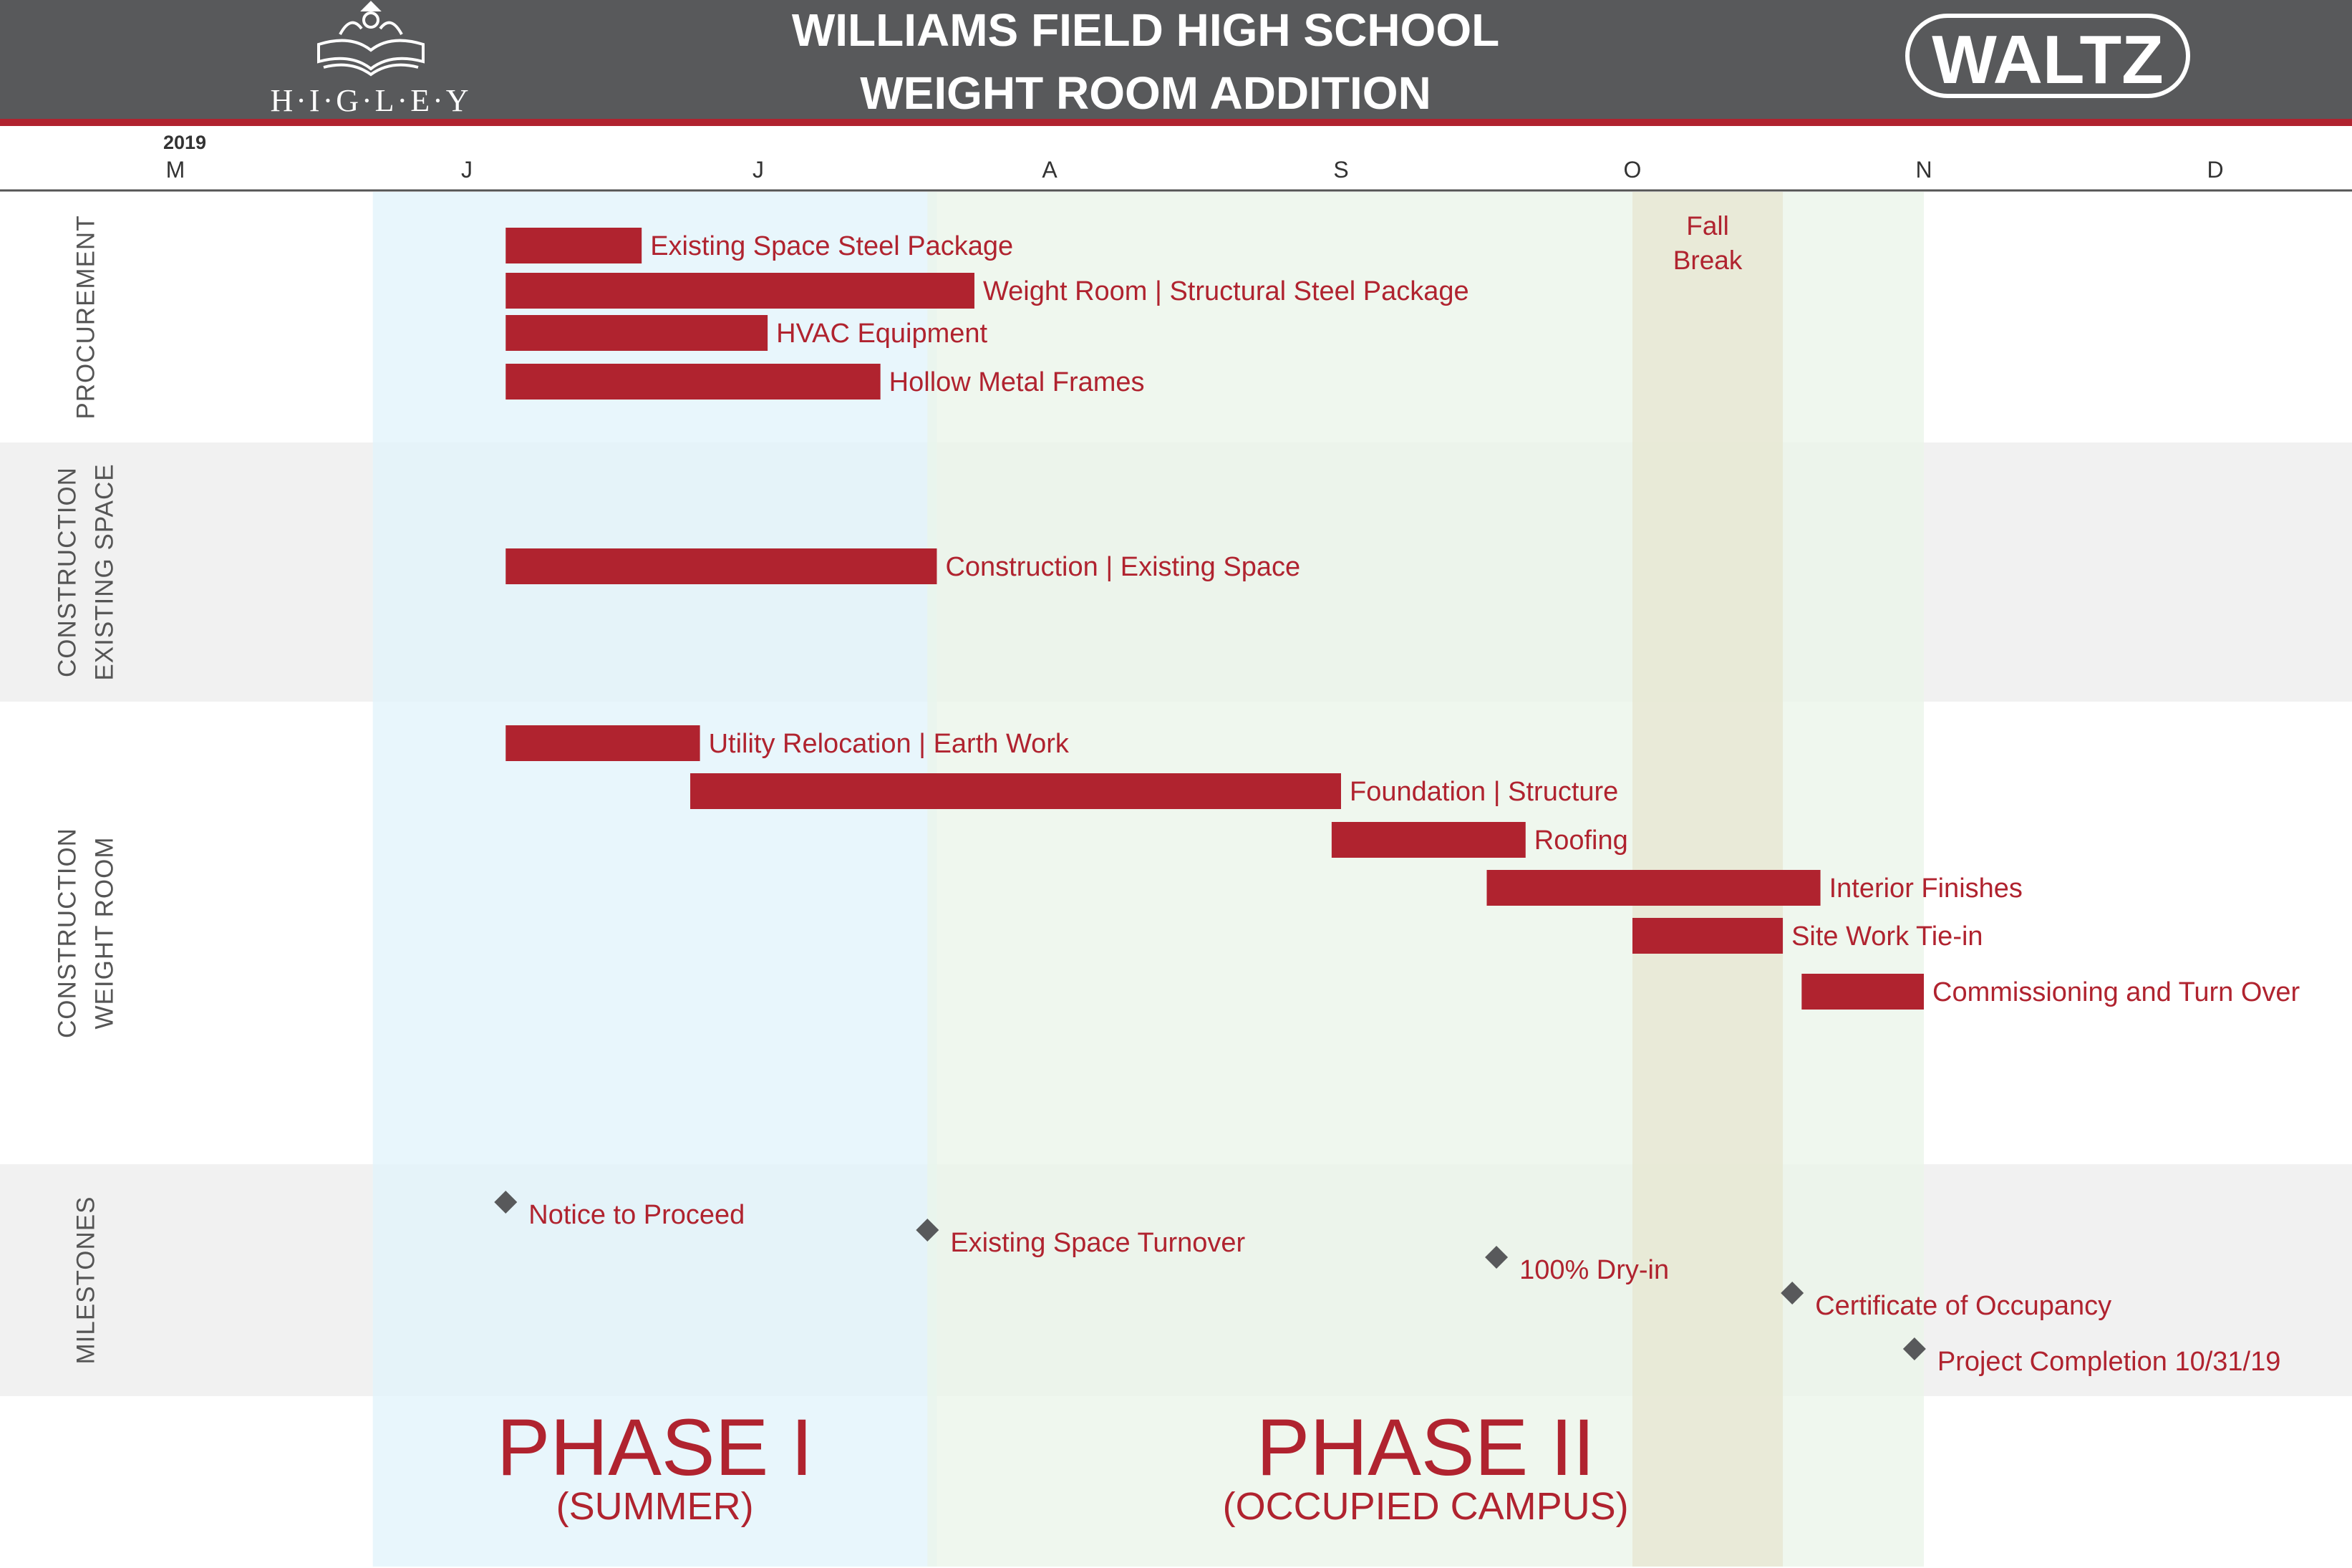 The height and width of the screenshot is (1568, 2352). I want to click on fall-break-label: Break, so click(1708, 260).